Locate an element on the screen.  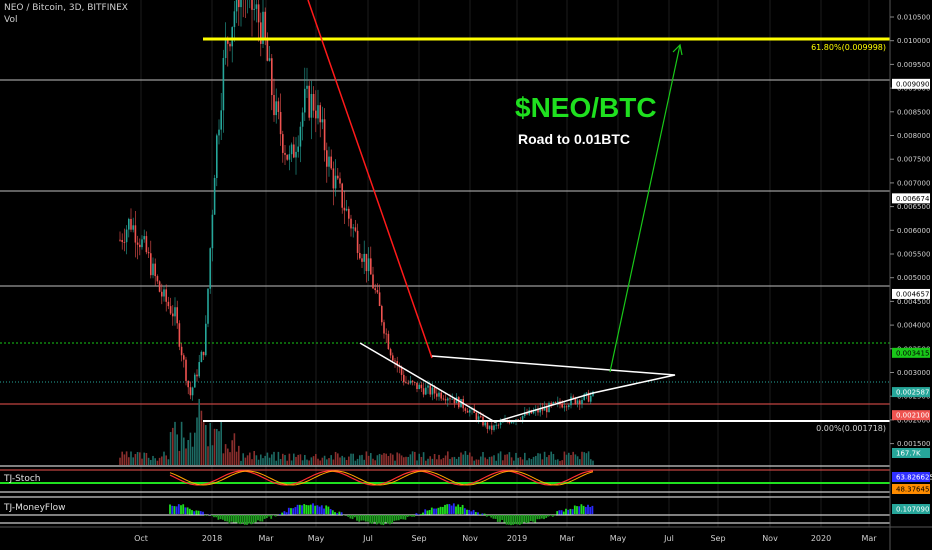
price-tick-label: 0.005500 is located at coordinates (913, 255).